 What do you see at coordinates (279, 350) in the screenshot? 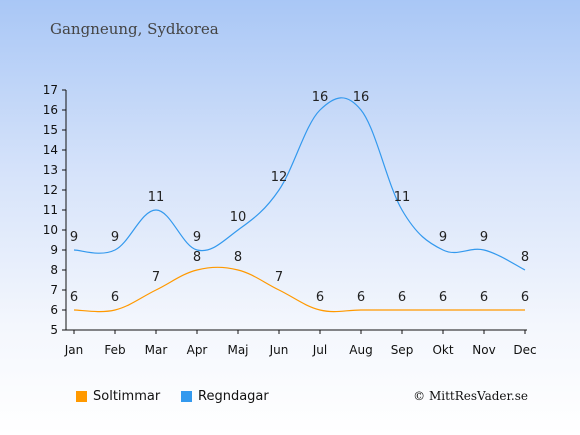
I see `x-tick-label: Jun` at bounding box center [279, 350].